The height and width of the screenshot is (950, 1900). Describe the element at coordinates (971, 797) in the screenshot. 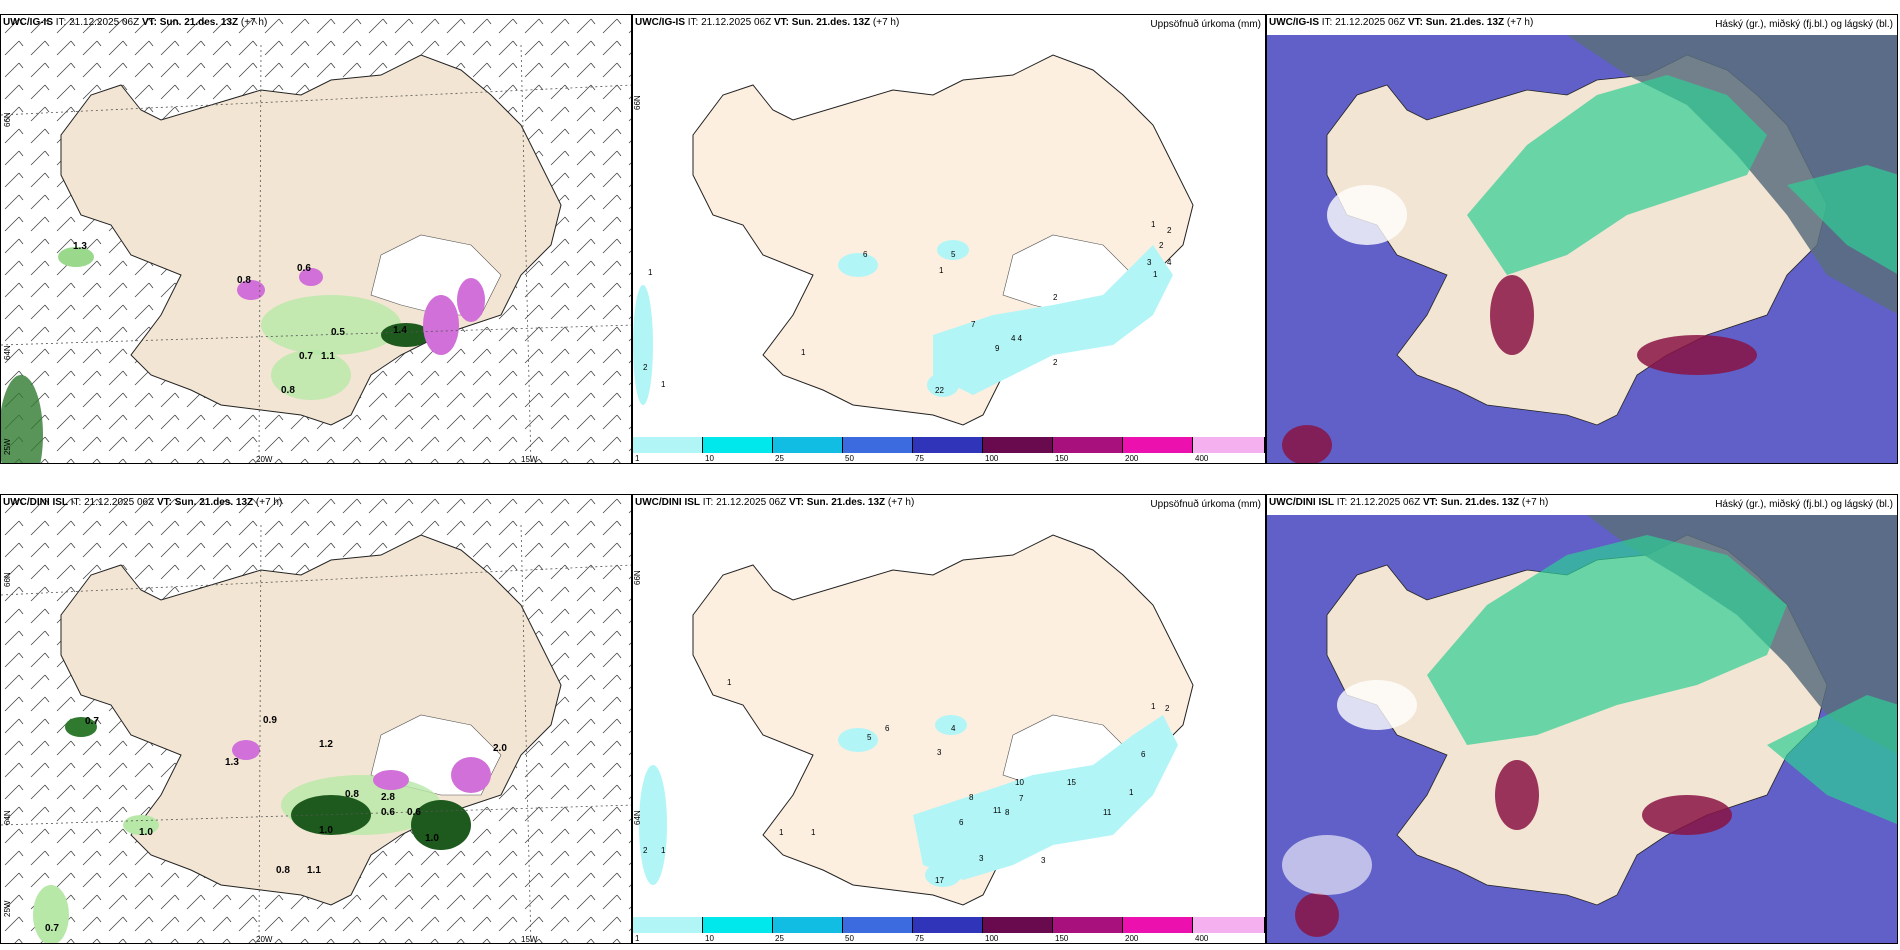

I see `value-label: 8` at that location.